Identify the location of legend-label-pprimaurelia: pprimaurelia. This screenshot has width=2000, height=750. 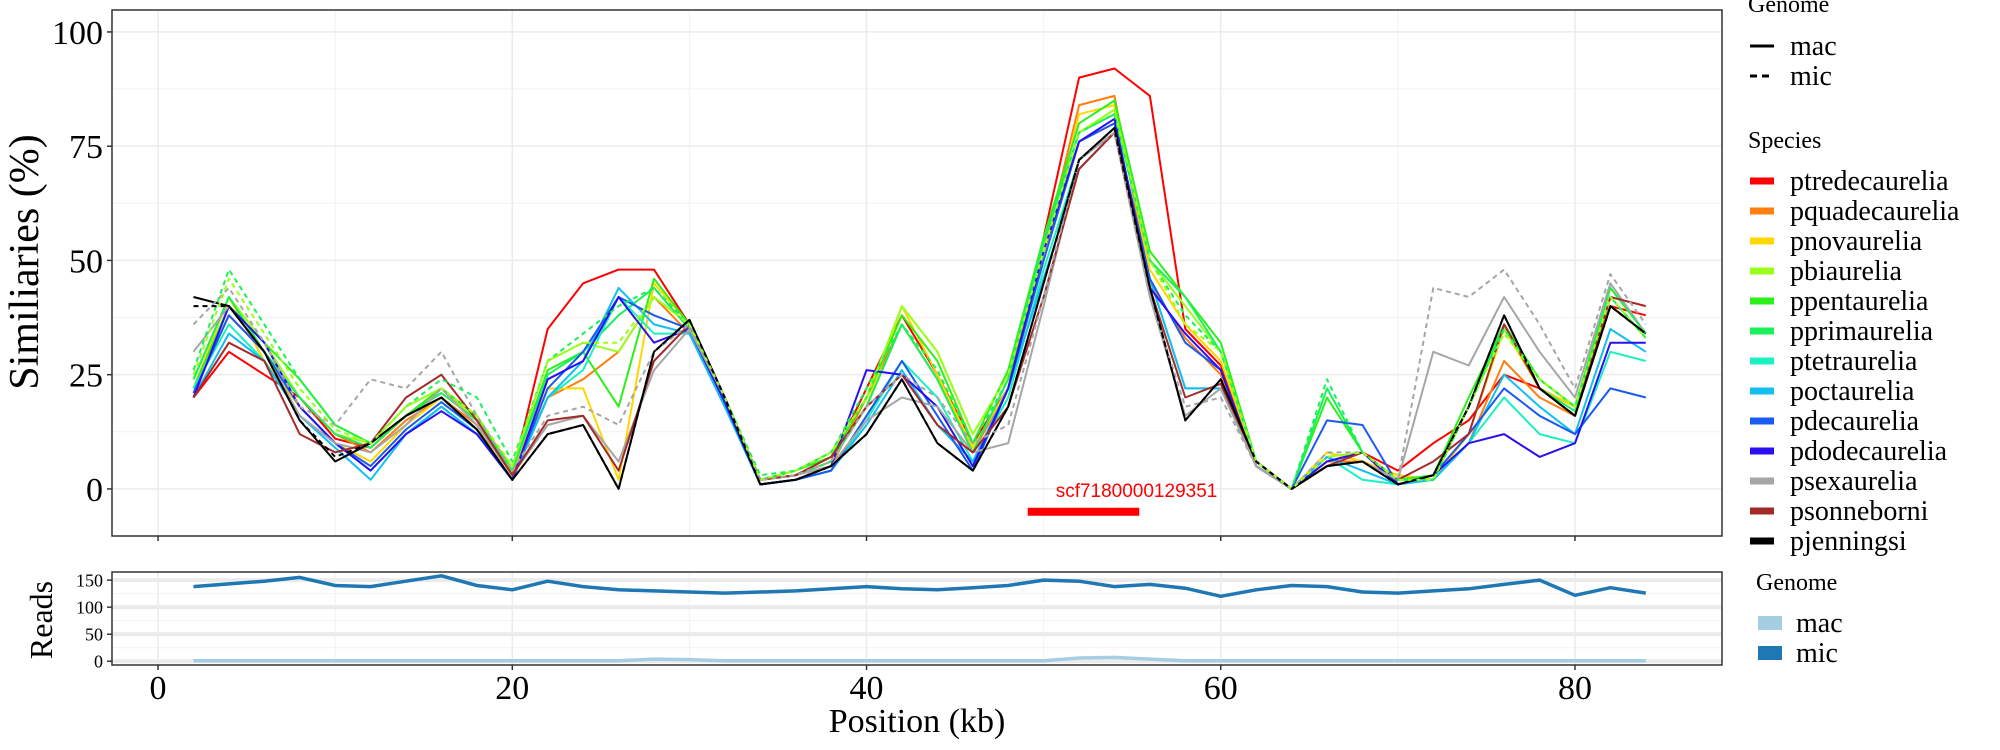
(1862, 331).